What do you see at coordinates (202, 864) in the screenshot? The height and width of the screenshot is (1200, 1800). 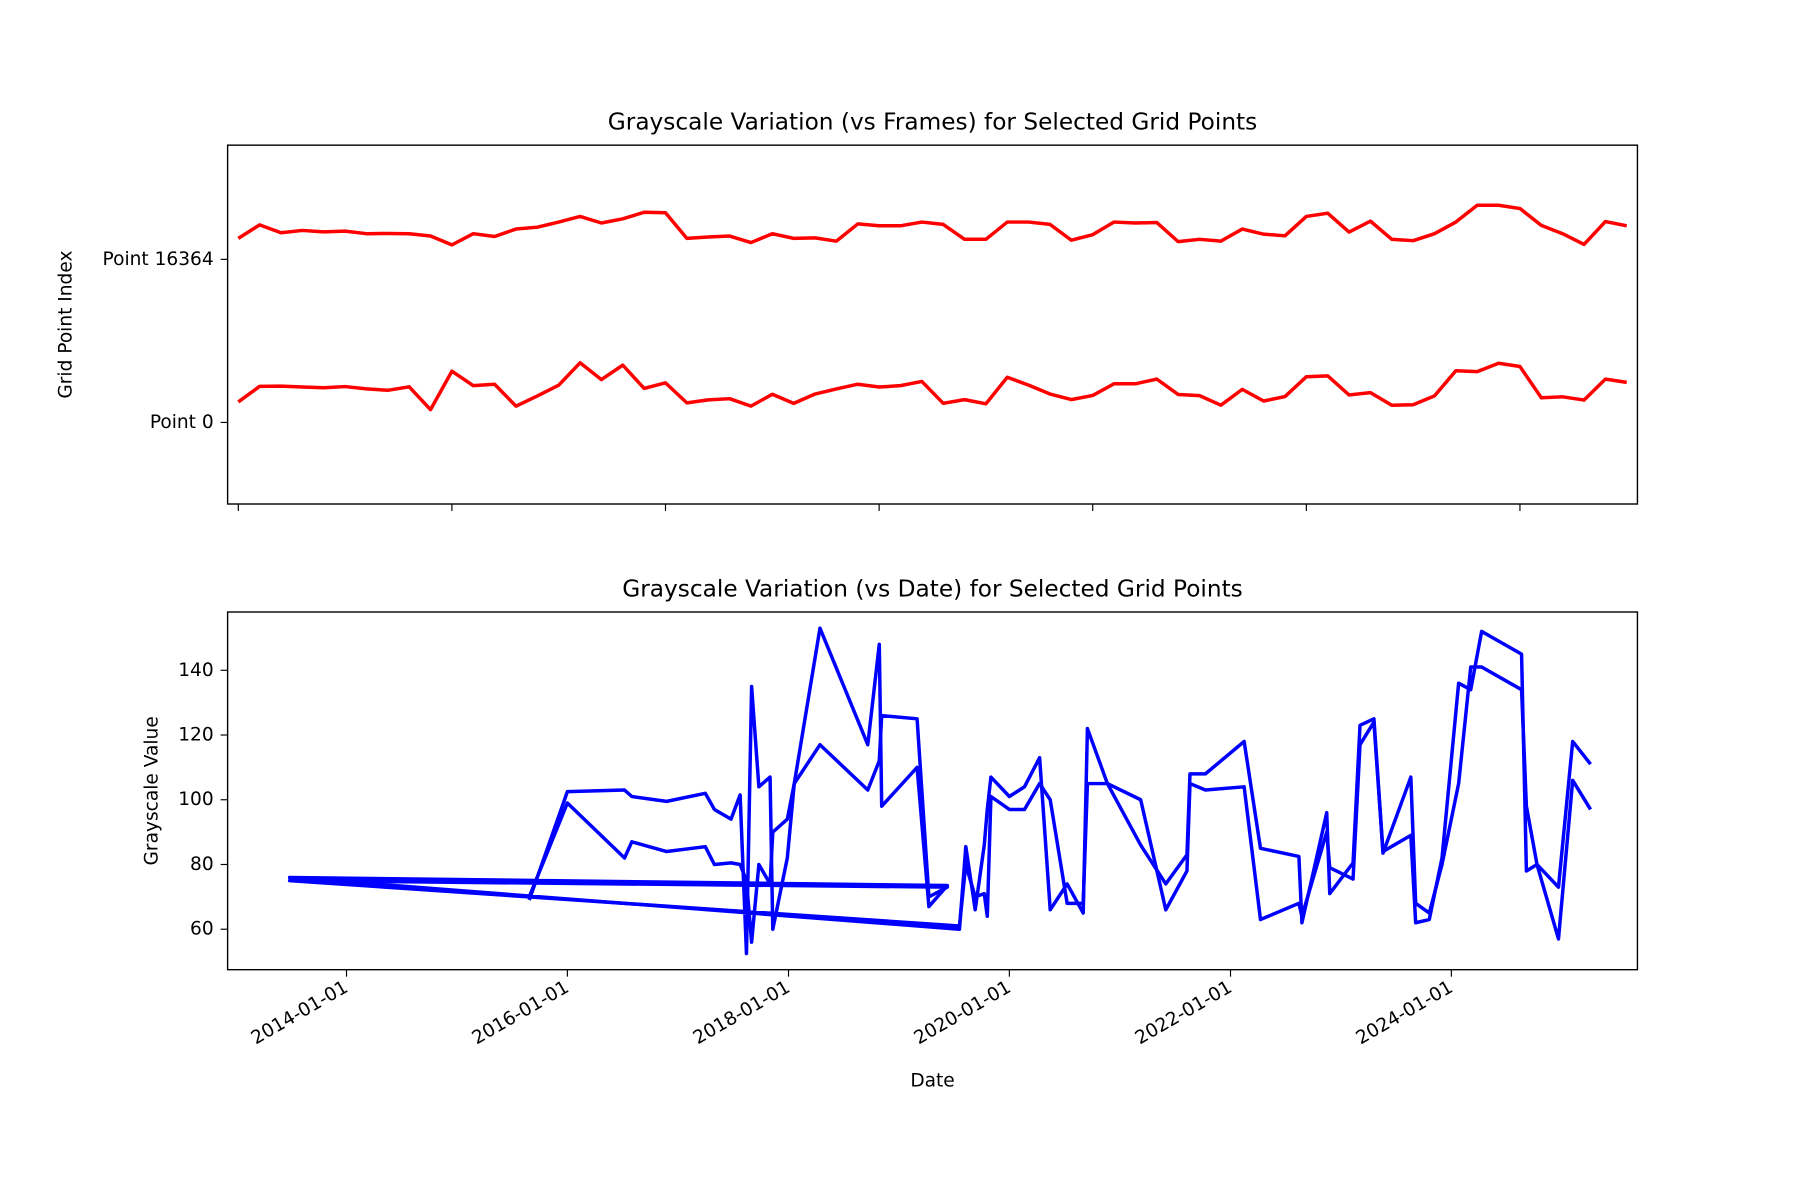 I see `y-tick-label: 80` at bounding box center [202, 864].